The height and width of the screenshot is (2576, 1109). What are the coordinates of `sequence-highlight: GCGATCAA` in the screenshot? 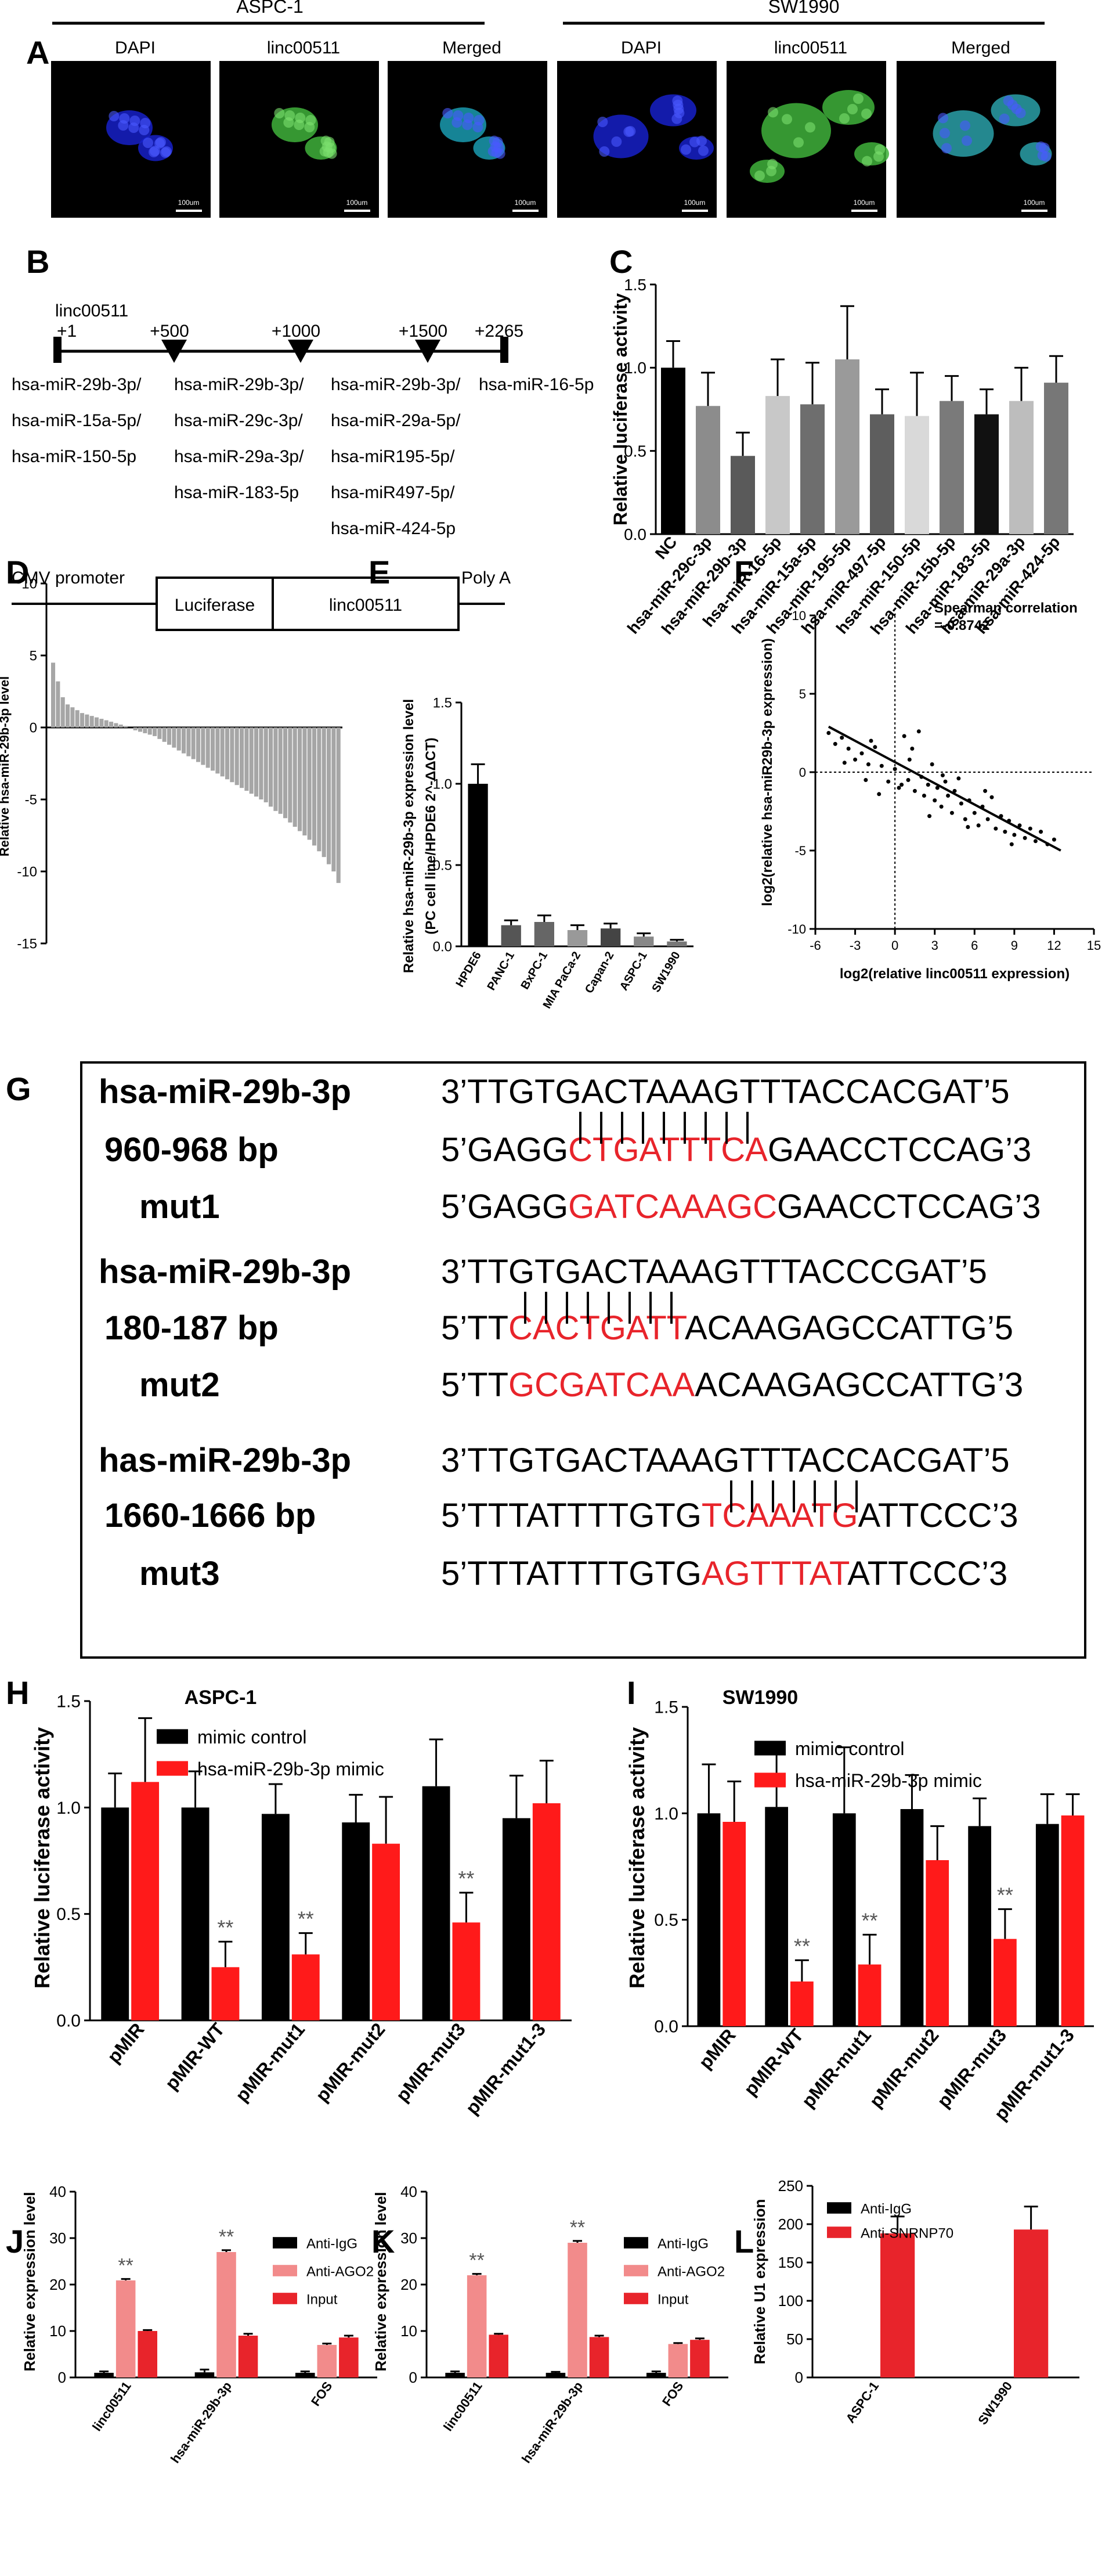 It's located at (601, 1385).